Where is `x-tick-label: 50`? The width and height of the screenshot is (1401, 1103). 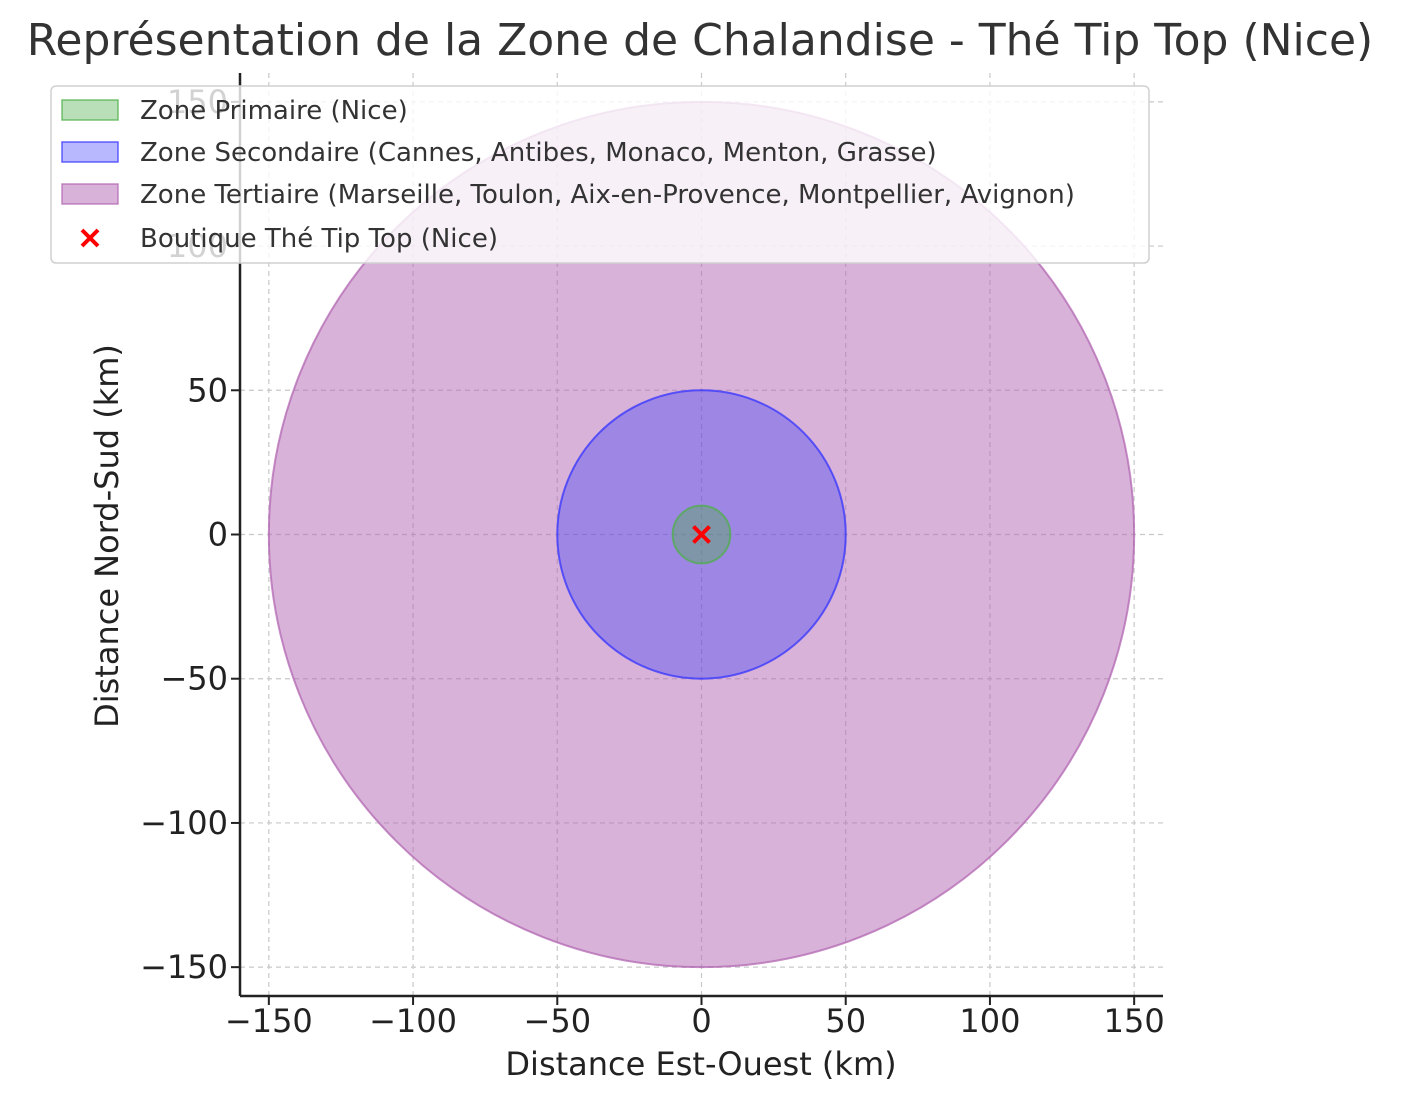 x-tick-label: 50 is located at coordinates (845, 1021).